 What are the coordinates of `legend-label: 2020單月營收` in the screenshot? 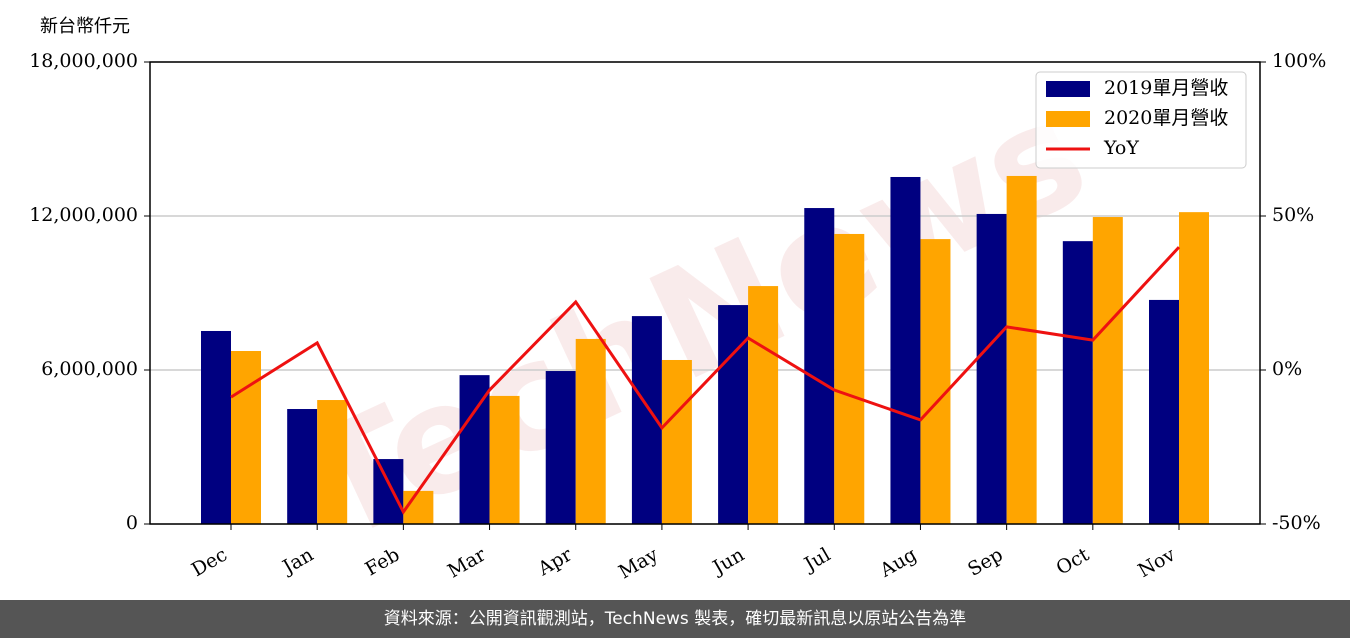 It's located at (1166, 118).